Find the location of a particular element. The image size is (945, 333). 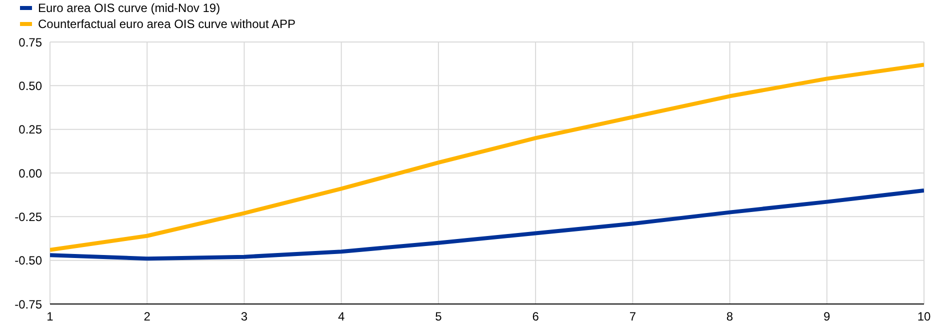

x-tick-label: 8 is located at coordinates (730, 317).